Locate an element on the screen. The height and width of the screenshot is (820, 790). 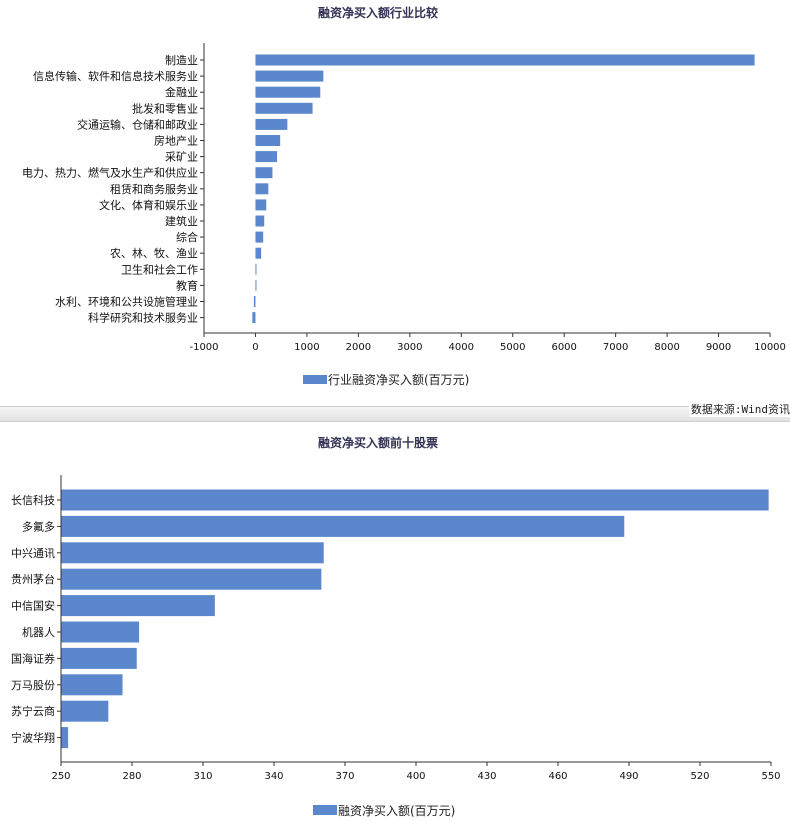
category-label: 采矿业 is located at coordinates (181, 157).